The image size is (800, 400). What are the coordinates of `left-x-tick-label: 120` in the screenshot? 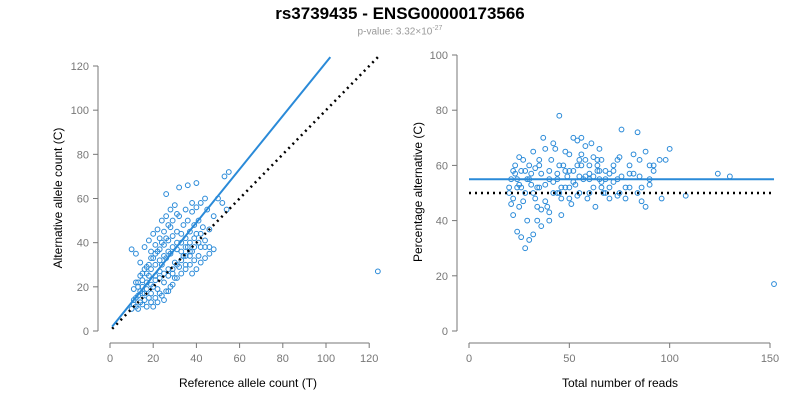 It's located at (369, 359).